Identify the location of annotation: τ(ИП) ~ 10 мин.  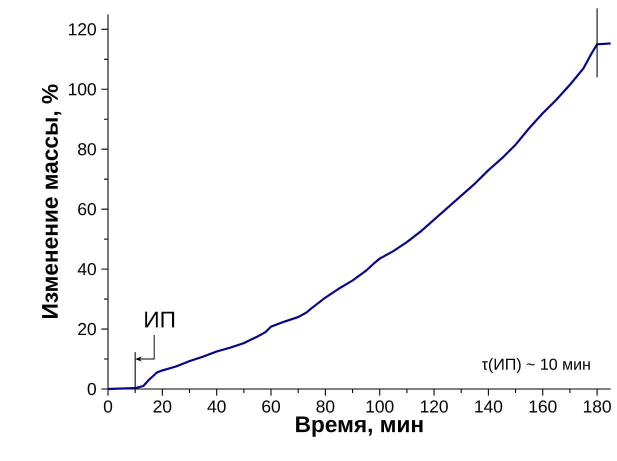
(536, 366).